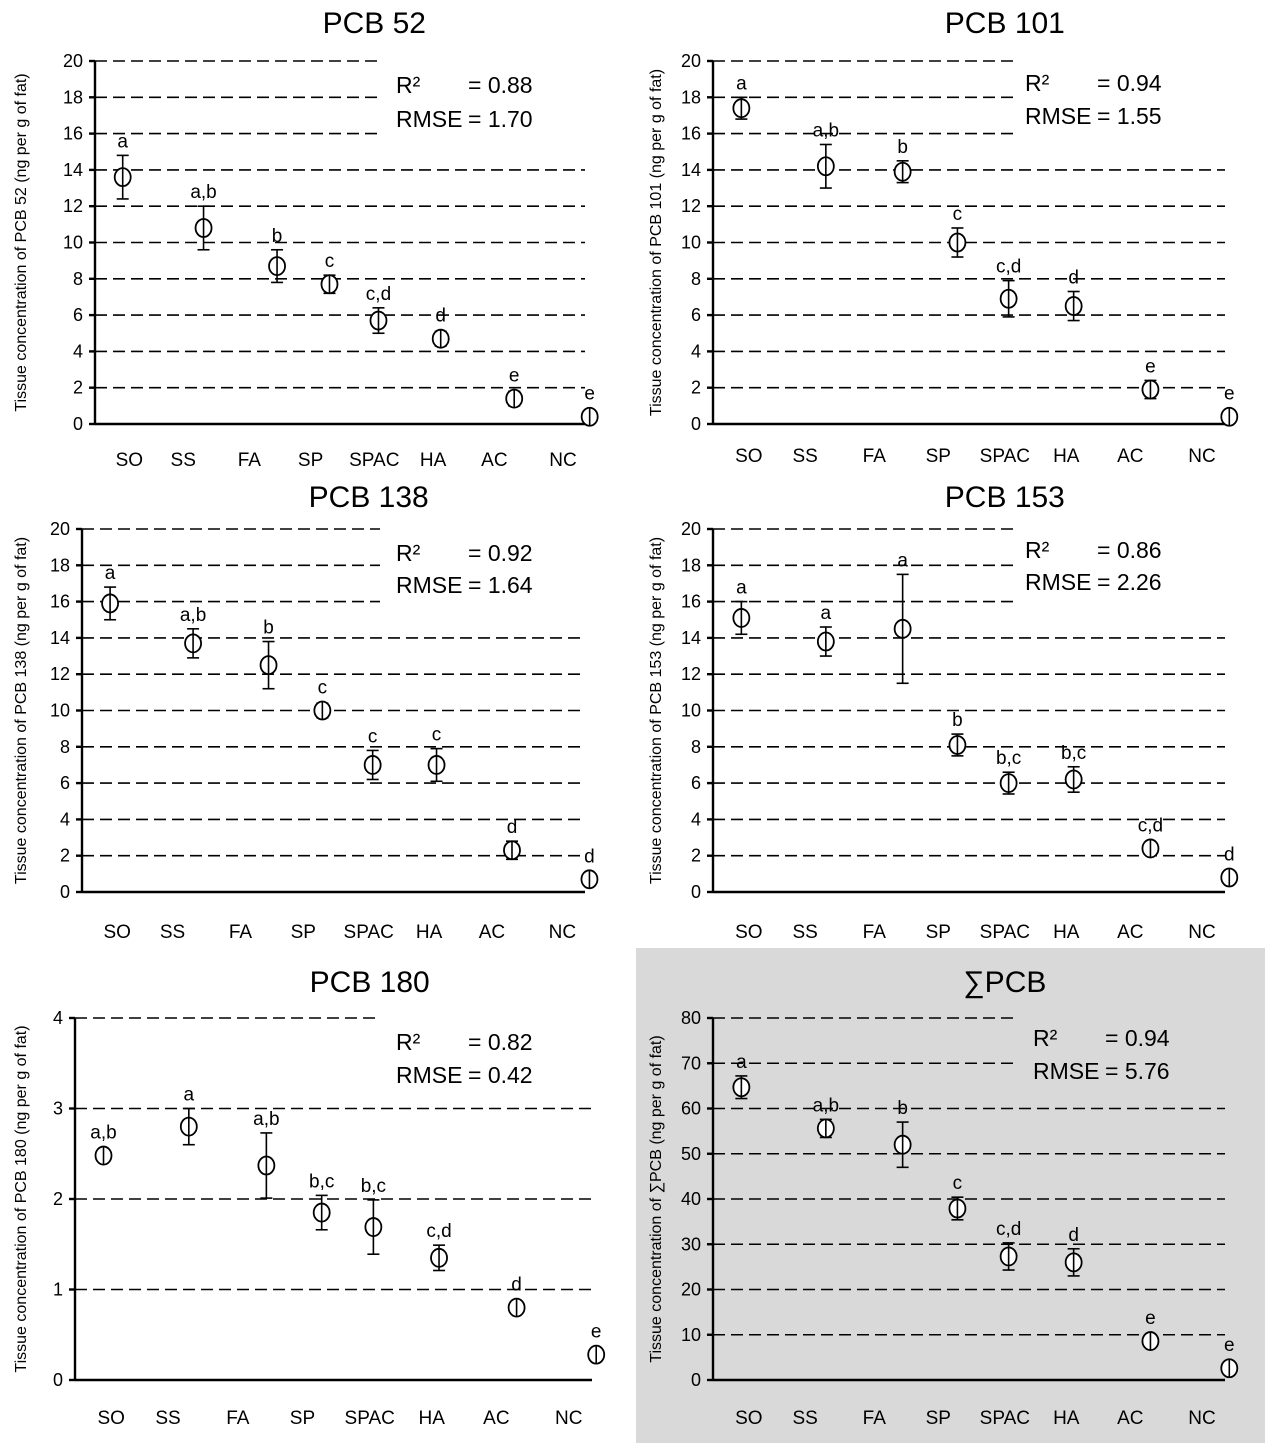 Image resolution: width=1265 pixels, height=1443 pixels. What do you see at coordinates (691, 1244) in the screenshot?
I see `y-tick-label: 30` at bounding box center [691, 1244].